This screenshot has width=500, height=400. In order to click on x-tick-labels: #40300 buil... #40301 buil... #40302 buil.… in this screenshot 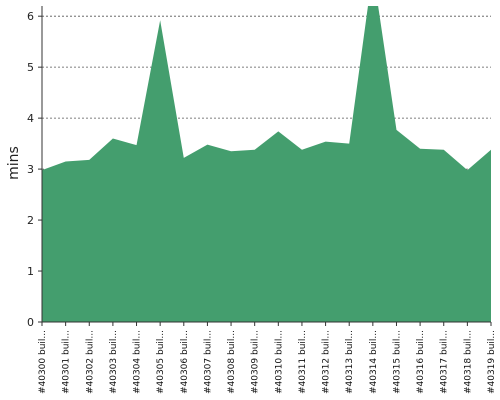, I will do `click(267, 362)`.